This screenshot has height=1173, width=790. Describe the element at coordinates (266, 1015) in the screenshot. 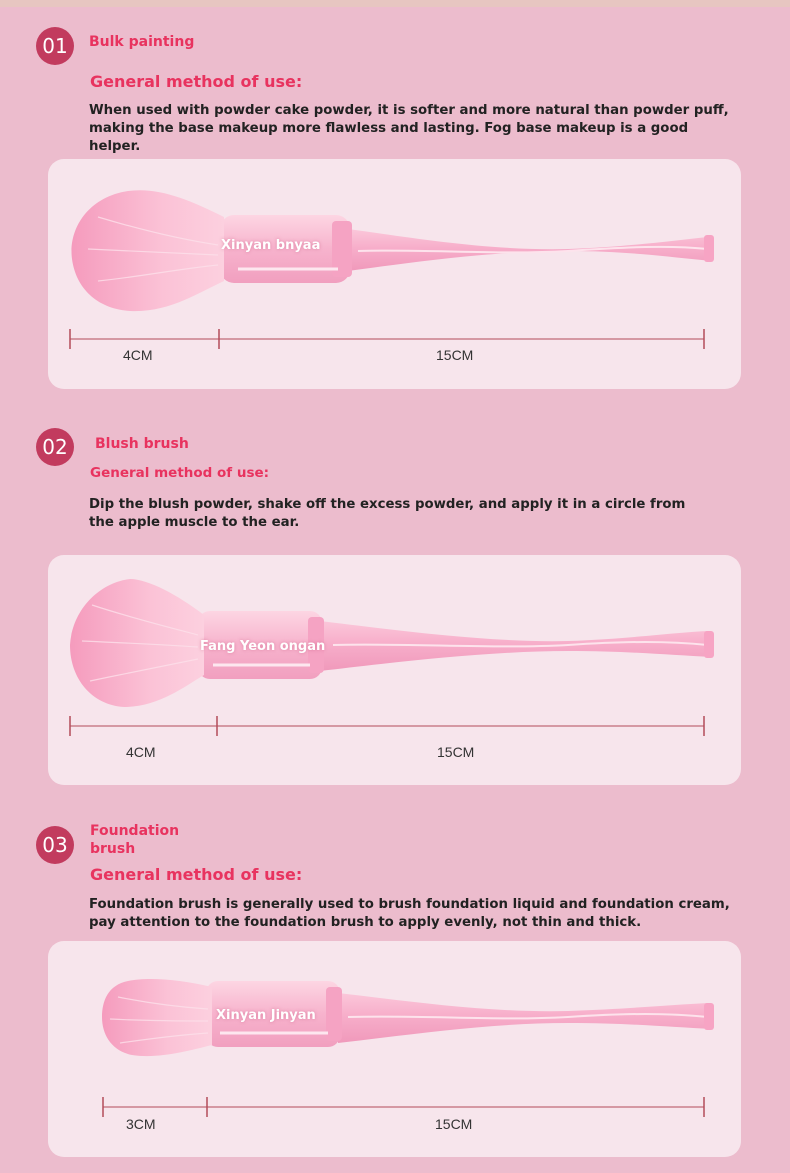

I see `brush-brand-label: Xinyan Jinyan` at that location.